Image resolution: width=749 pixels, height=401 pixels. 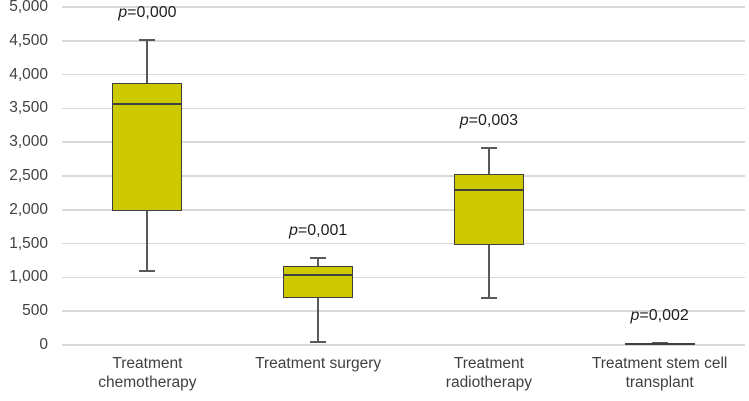 What do you see at coordinates (659, 315) in the screenshot?
I see `p-value-label: p=0,002` at bounding box center [659, 315].